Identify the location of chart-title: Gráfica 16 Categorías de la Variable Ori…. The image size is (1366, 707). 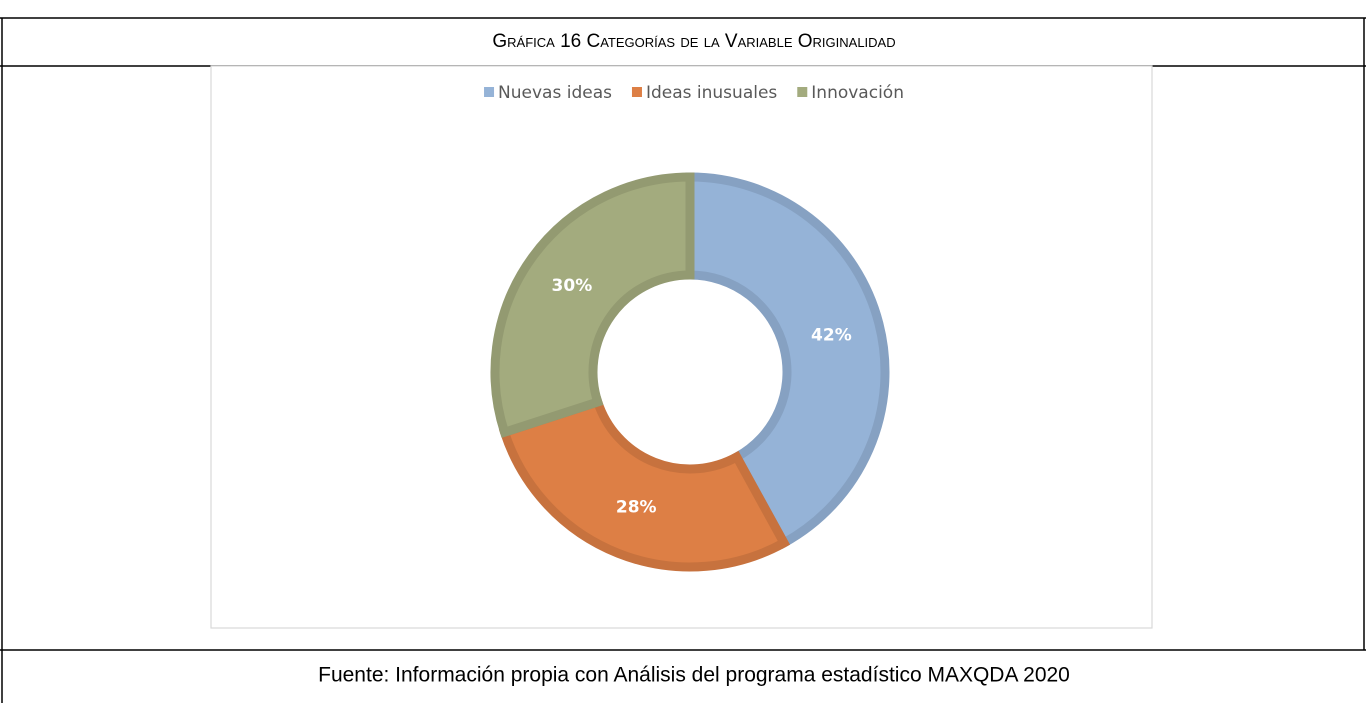
(693, 41).